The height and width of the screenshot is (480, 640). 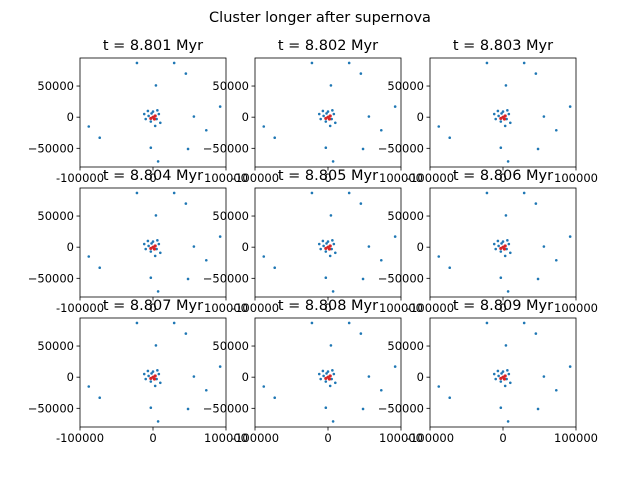 I want to click on panel-title: t = 8.804 Myr, so click(x=153, y=176).